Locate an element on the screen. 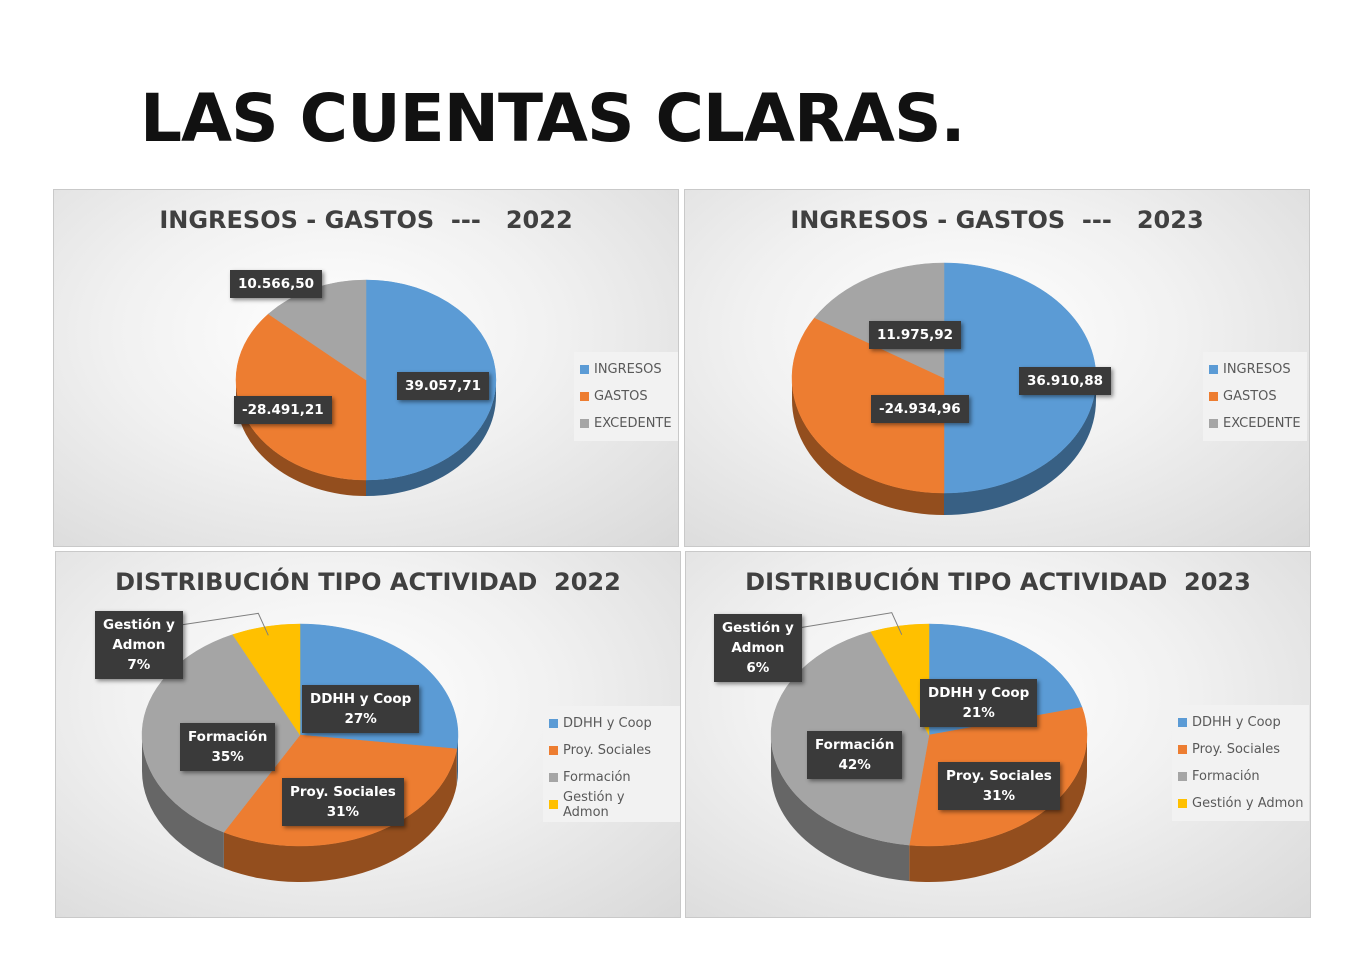  chart-title: INGRESOS - GASTOS --- 2022 is located at coordinates (366, 220).